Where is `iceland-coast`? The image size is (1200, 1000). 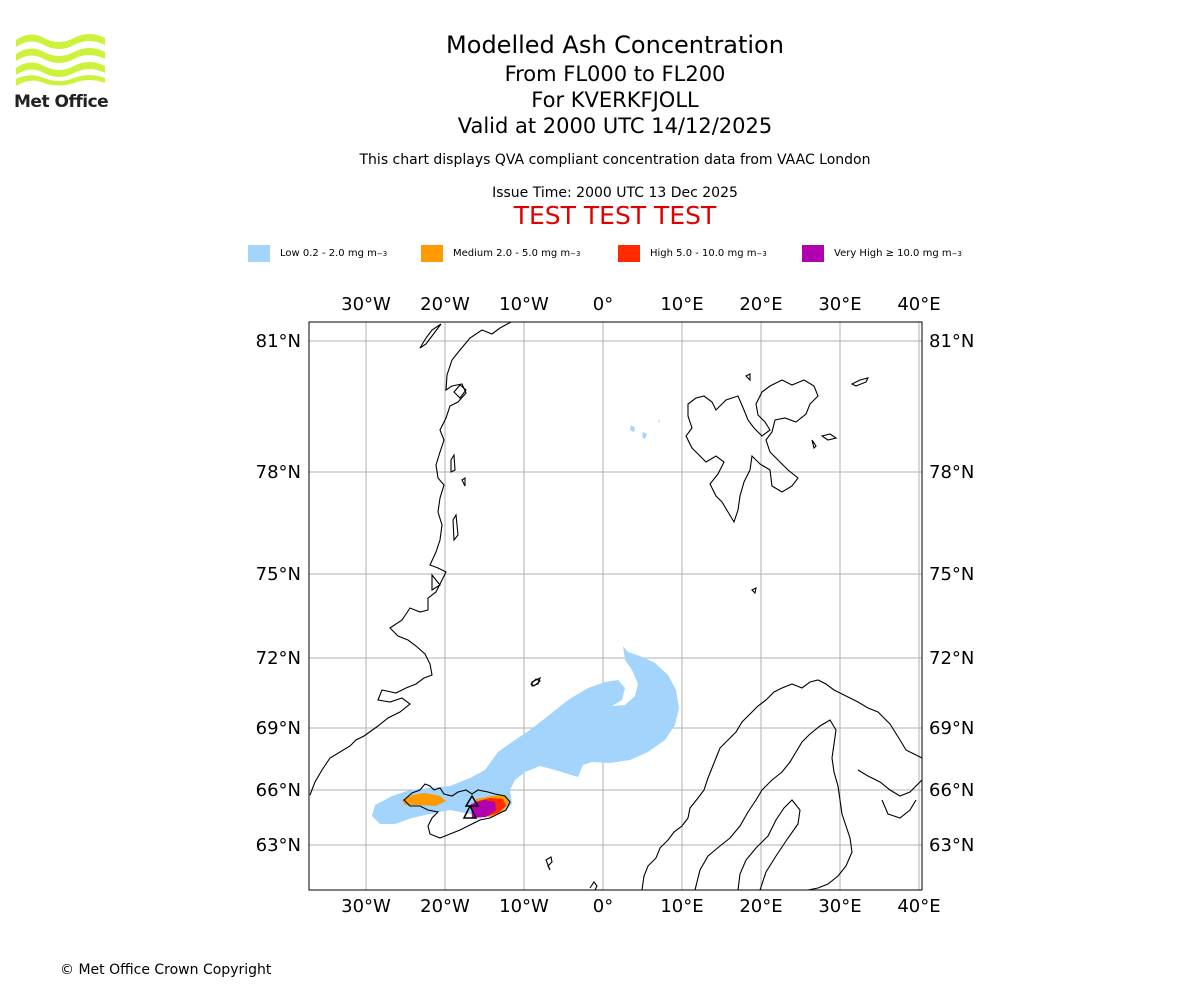
iceland-coast is located at coordinates (457, 811).